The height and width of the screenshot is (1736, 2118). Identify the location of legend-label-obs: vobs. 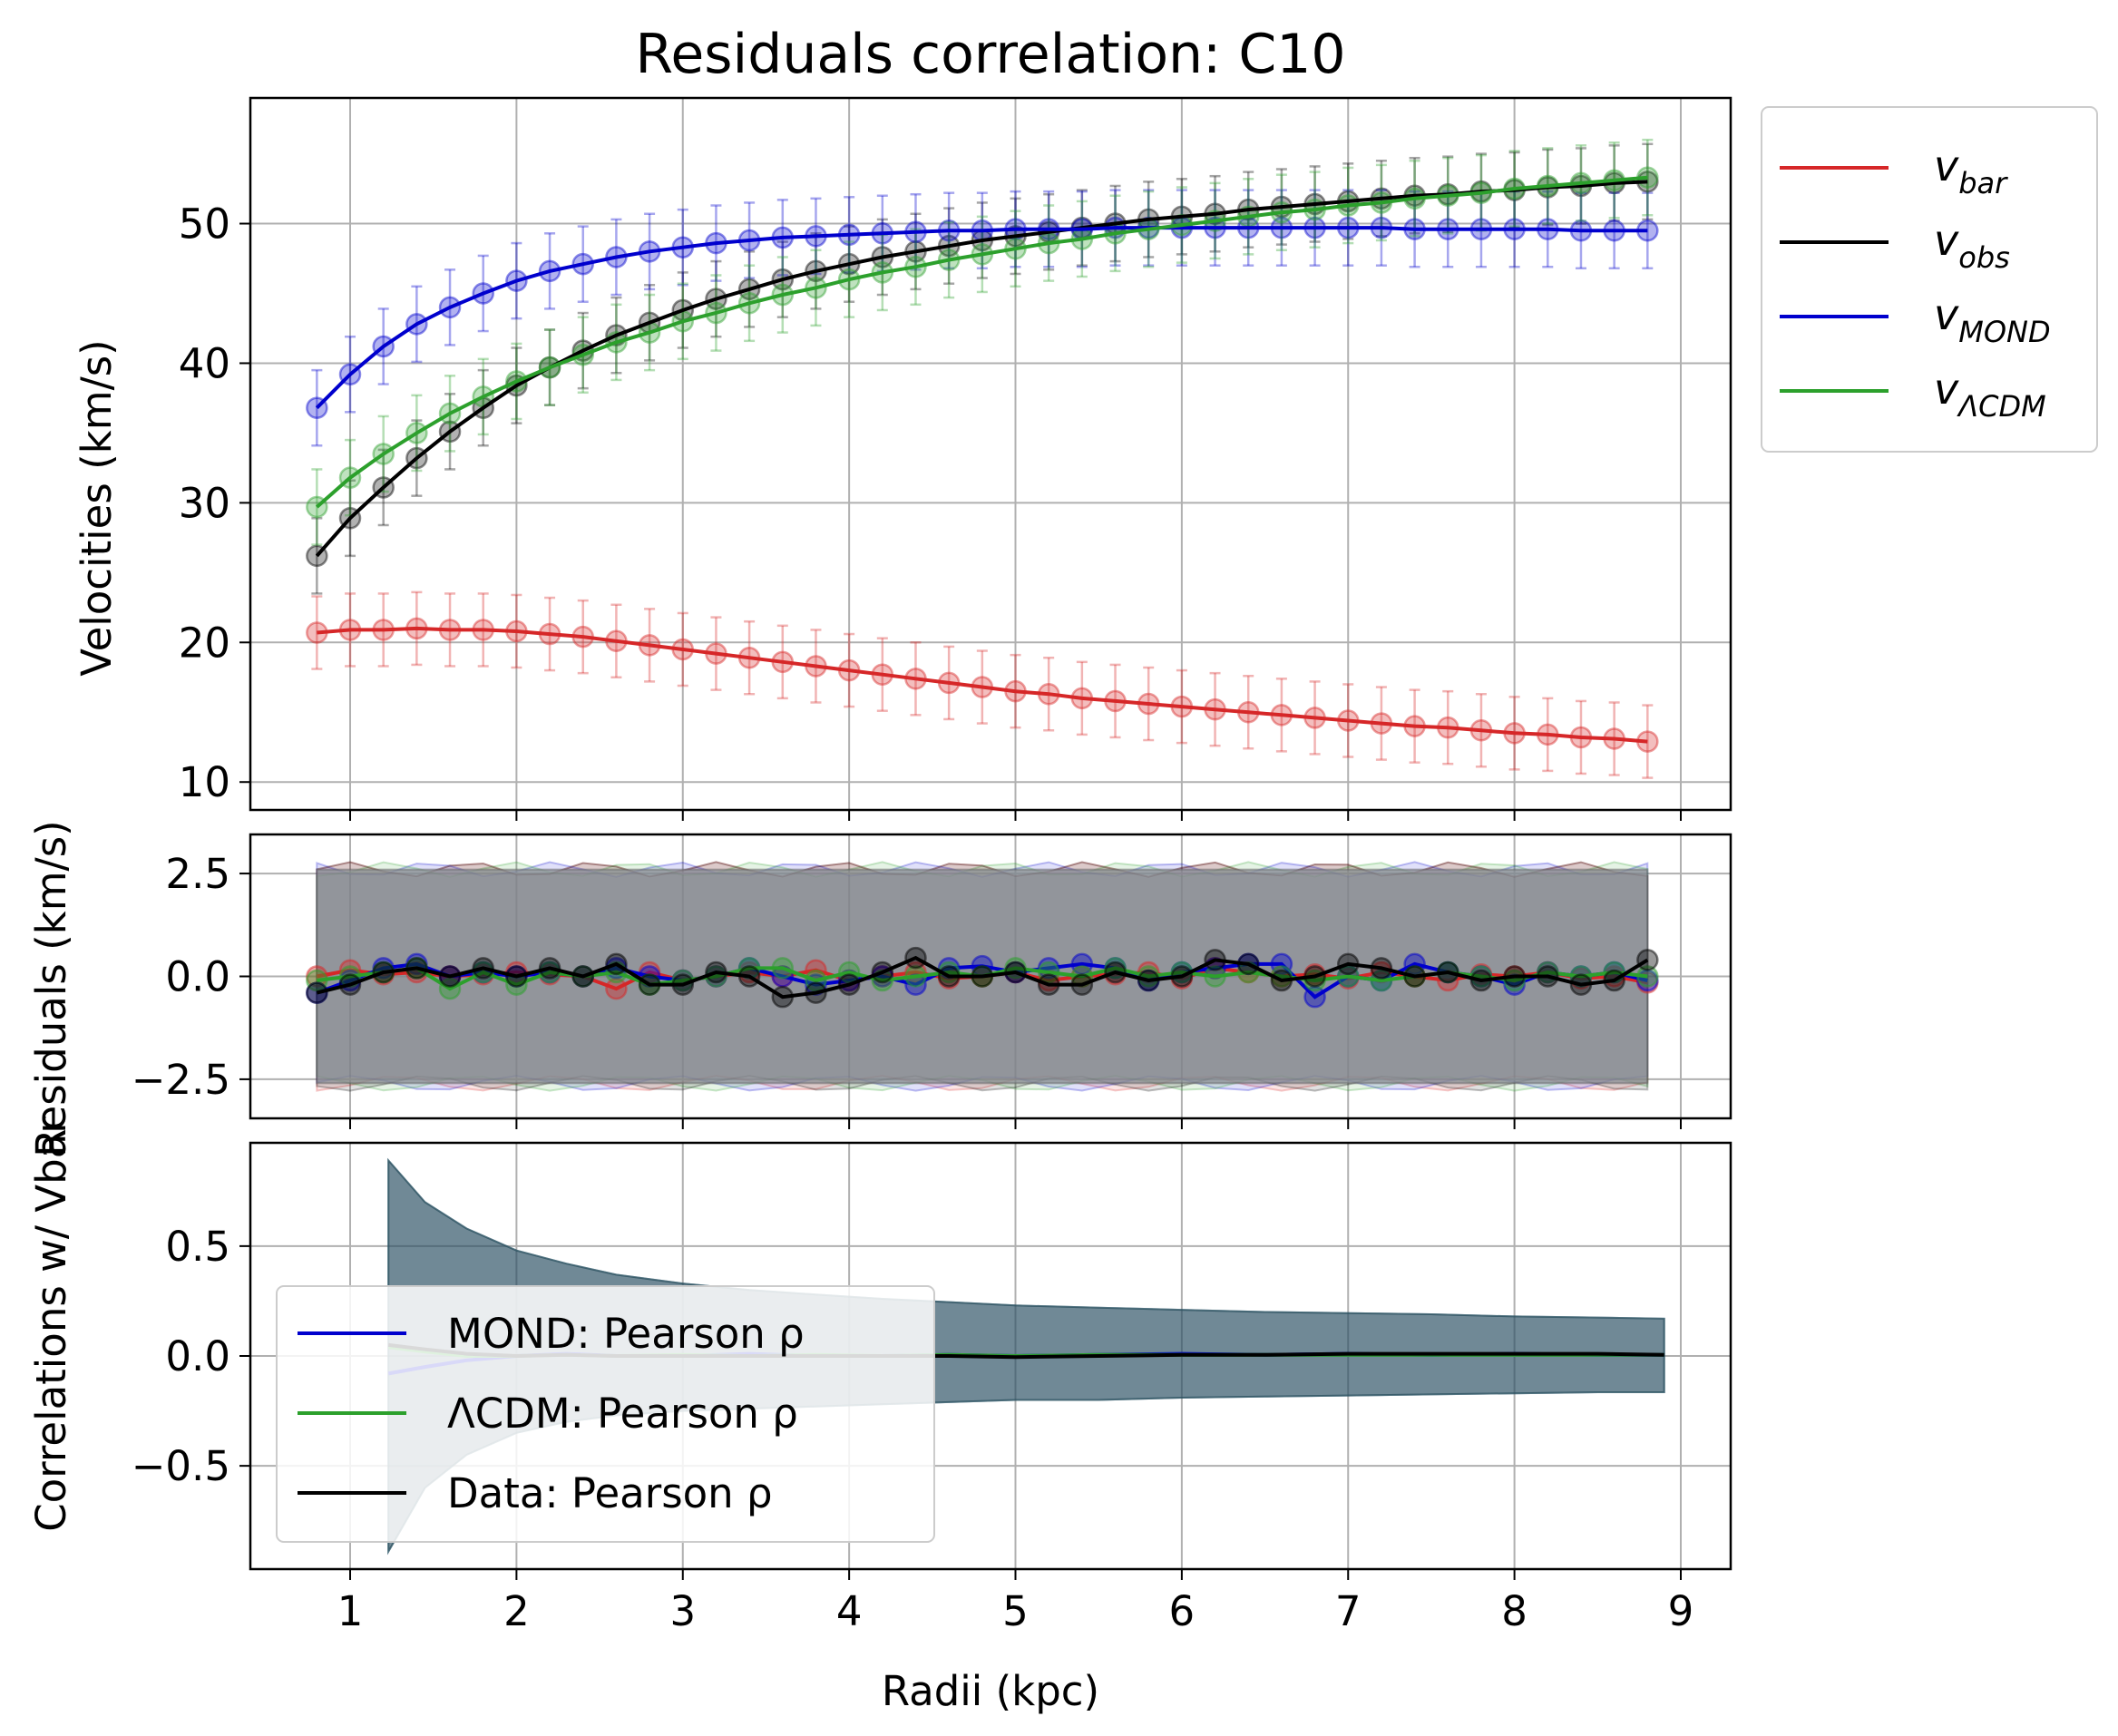
(1972, 245).